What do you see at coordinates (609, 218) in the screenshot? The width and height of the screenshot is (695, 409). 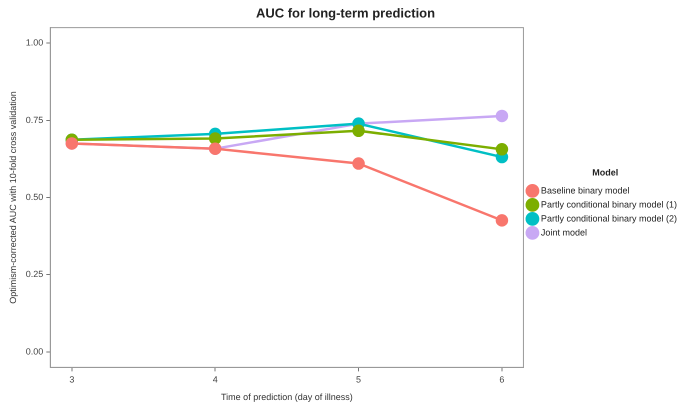 I see `legend-label: Partly conditional binary model (2)` at bounding box center [609, 218].